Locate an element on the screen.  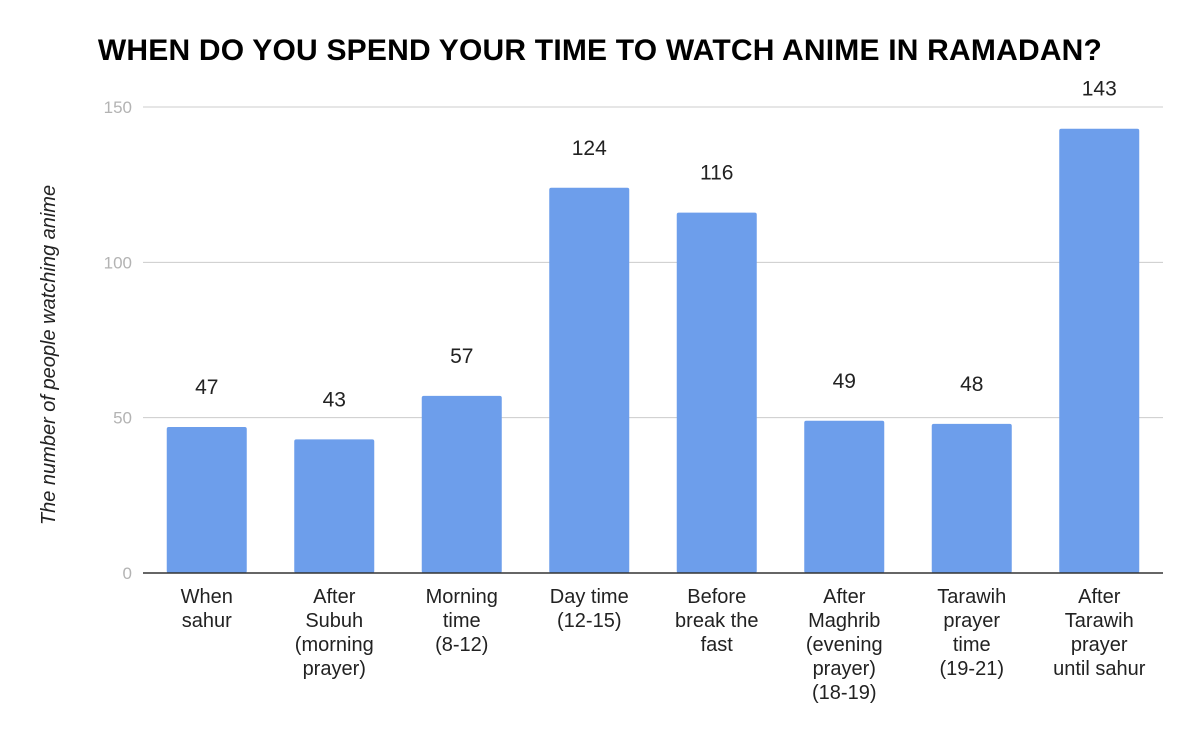
category-label: After Subuh (morning prayer) is located at coordinates (334, 633).